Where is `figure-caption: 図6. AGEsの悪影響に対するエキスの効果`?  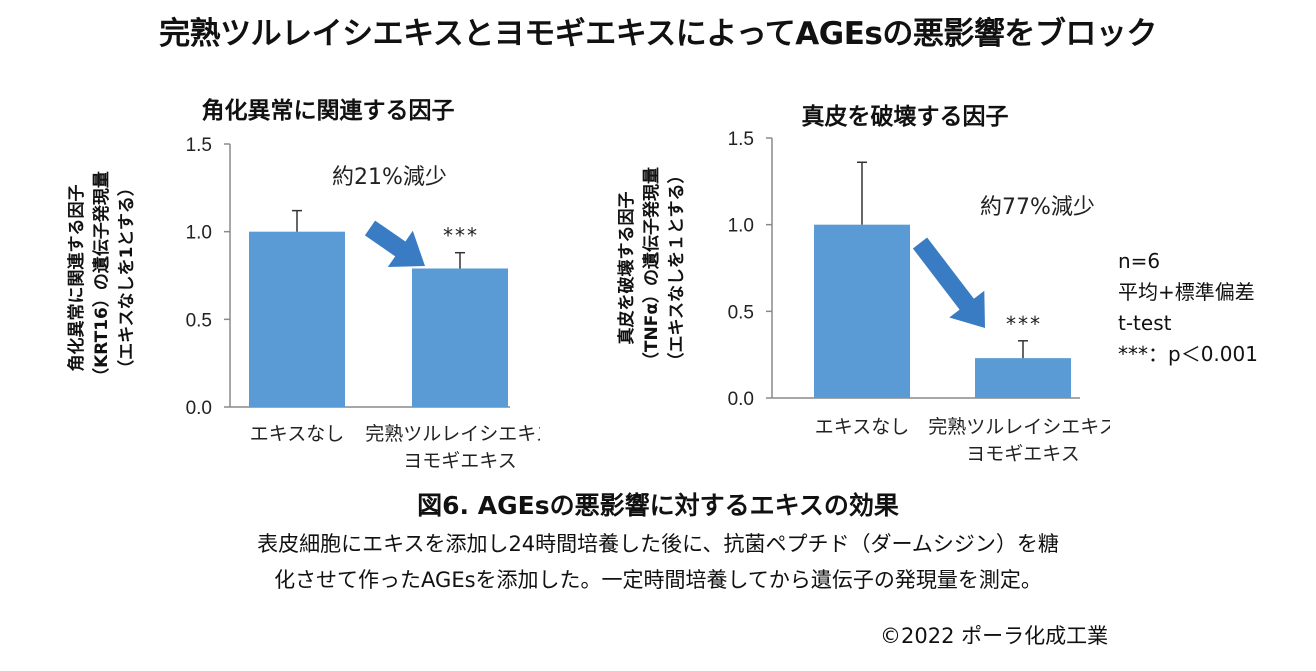 figure-caption: 図6. AGEsの悪影響に対するエキスの効果 is located at coordinates (658, 505).